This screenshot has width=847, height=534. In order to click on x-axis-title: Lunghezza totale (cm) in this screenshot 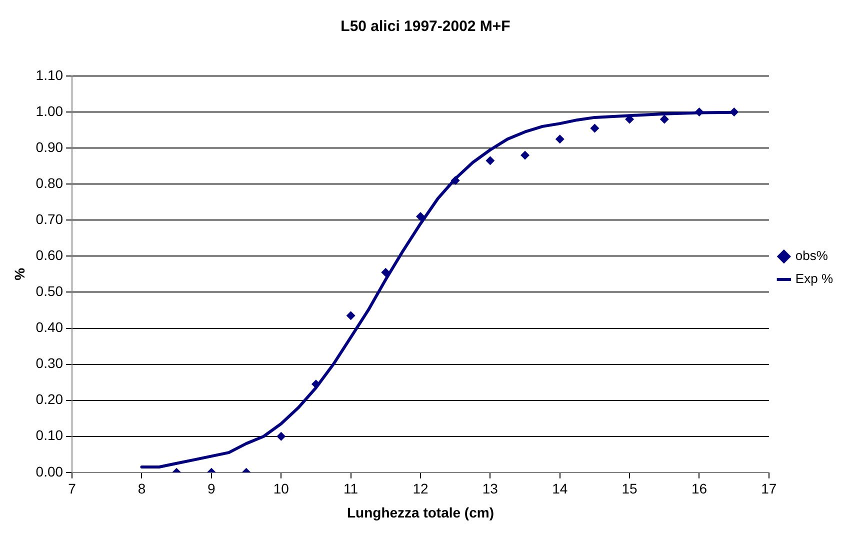, I will do `click(420, 512)`.